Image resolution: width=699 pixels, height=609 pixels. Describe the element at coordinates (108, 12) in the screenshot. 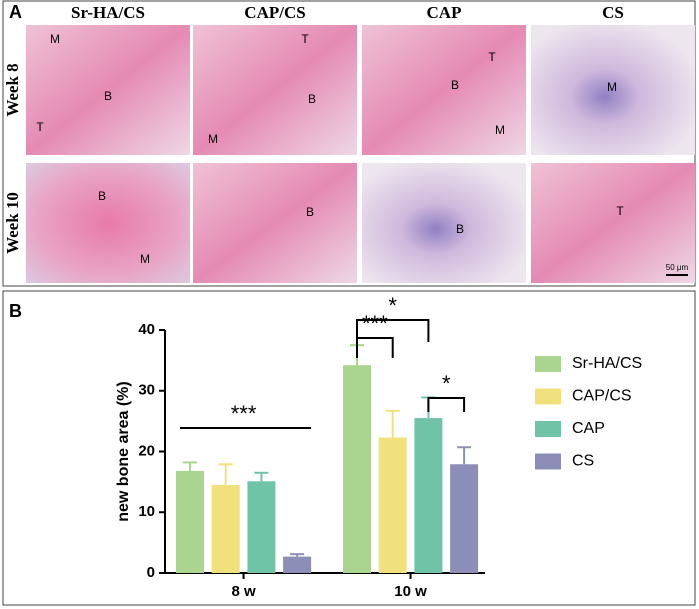

I see `column-header: Sr-HA/CS` at that location.